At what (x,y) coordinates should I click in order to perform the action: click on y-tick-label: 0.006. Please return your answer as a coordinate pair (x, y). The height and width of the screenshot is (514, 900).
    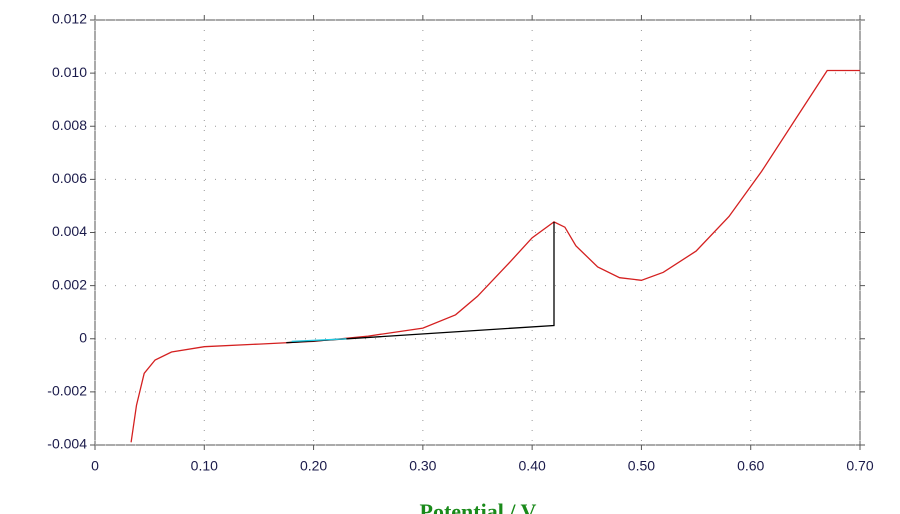
    Looking at the image, I should click on (69, 178).